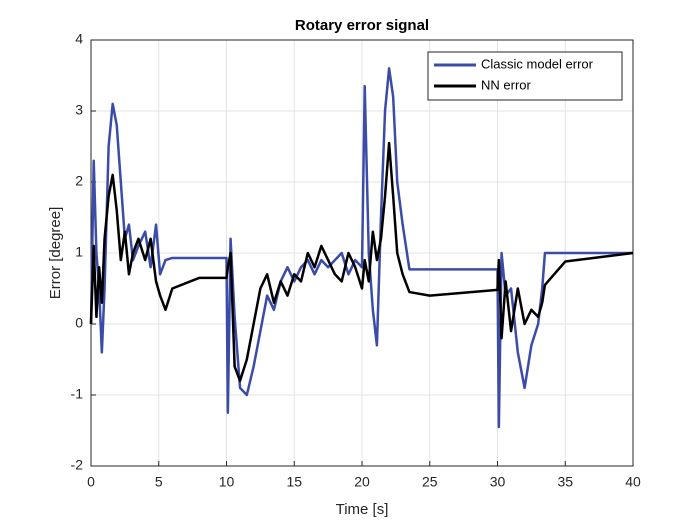 This screenshot has width=700, height=525. I want to click on x-tick-label: 35, so click(565, 482).